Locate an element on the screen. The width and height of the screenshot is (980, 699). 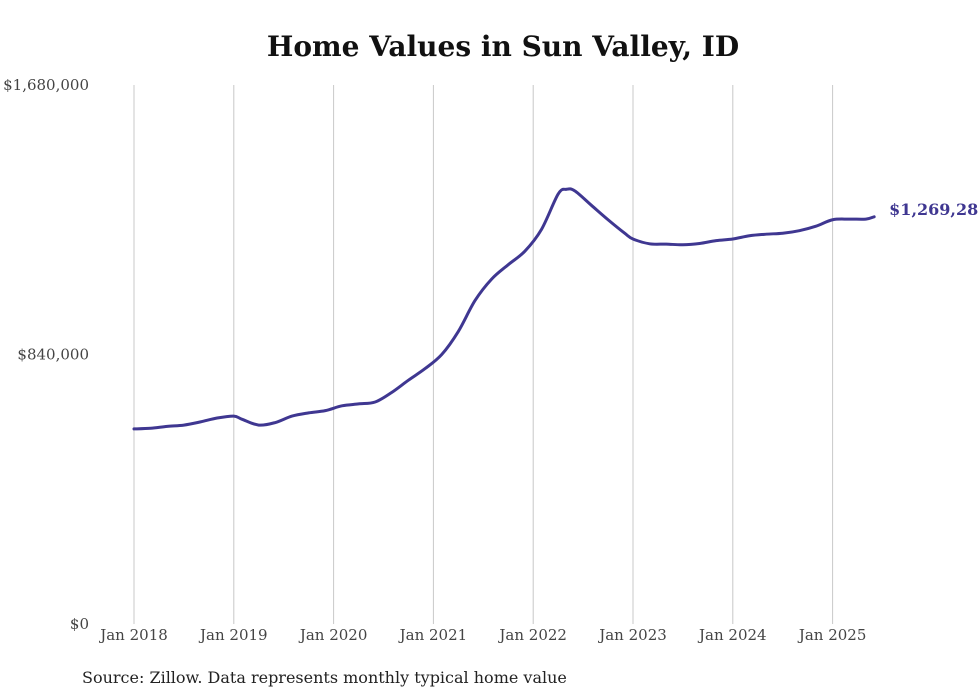
y-axis-ticks: $0 $840,000 $1,680,000 is located at coordinates (46, 354).